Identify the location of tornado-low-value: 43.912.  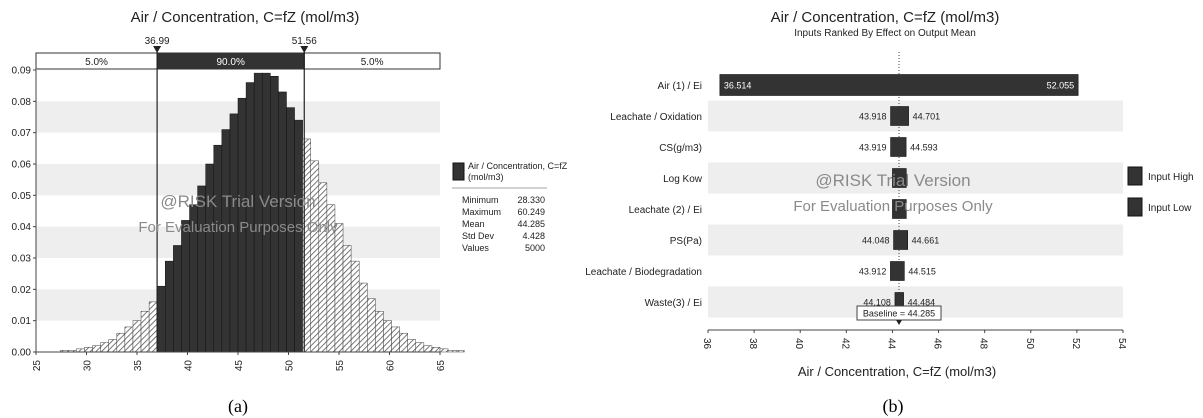
(873, 272).